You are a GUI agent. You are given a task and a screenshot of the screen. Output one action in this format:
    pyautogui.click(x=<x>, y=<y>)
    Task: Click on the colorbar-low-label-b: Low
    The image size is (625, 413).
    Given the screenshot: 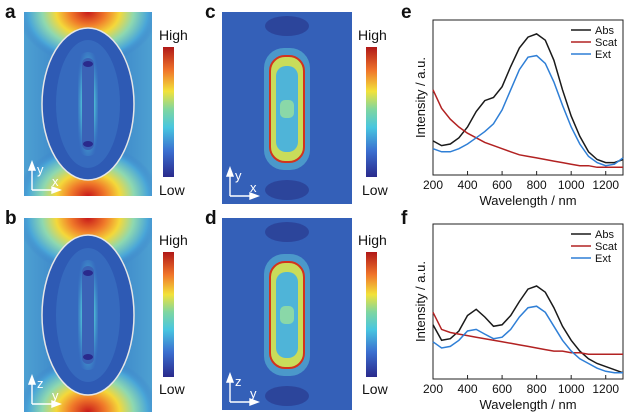 What is the action you would take?
    pyautogui.click(x=172, y=389)
    